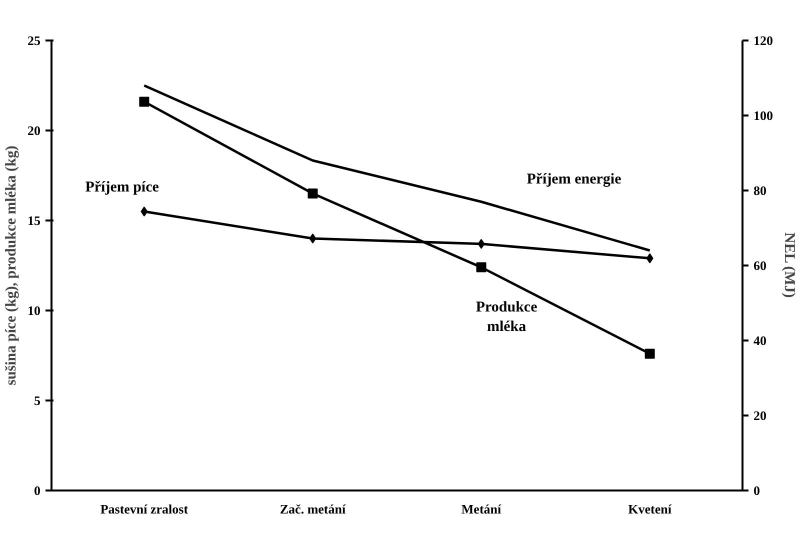  What do you see at coordinates (789, 265) in the screenshot?
I see `y2-axis-title: NEL (MJ)` at bounding box center [789, 265].